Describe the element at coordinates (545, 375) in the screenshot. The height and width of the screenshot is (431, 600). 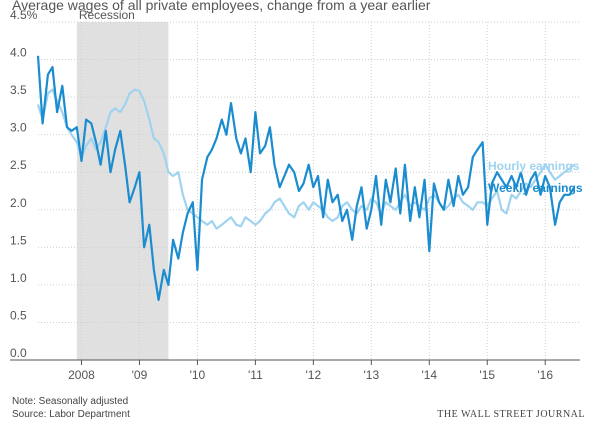
I see `x-tick-label: '16` at that location.